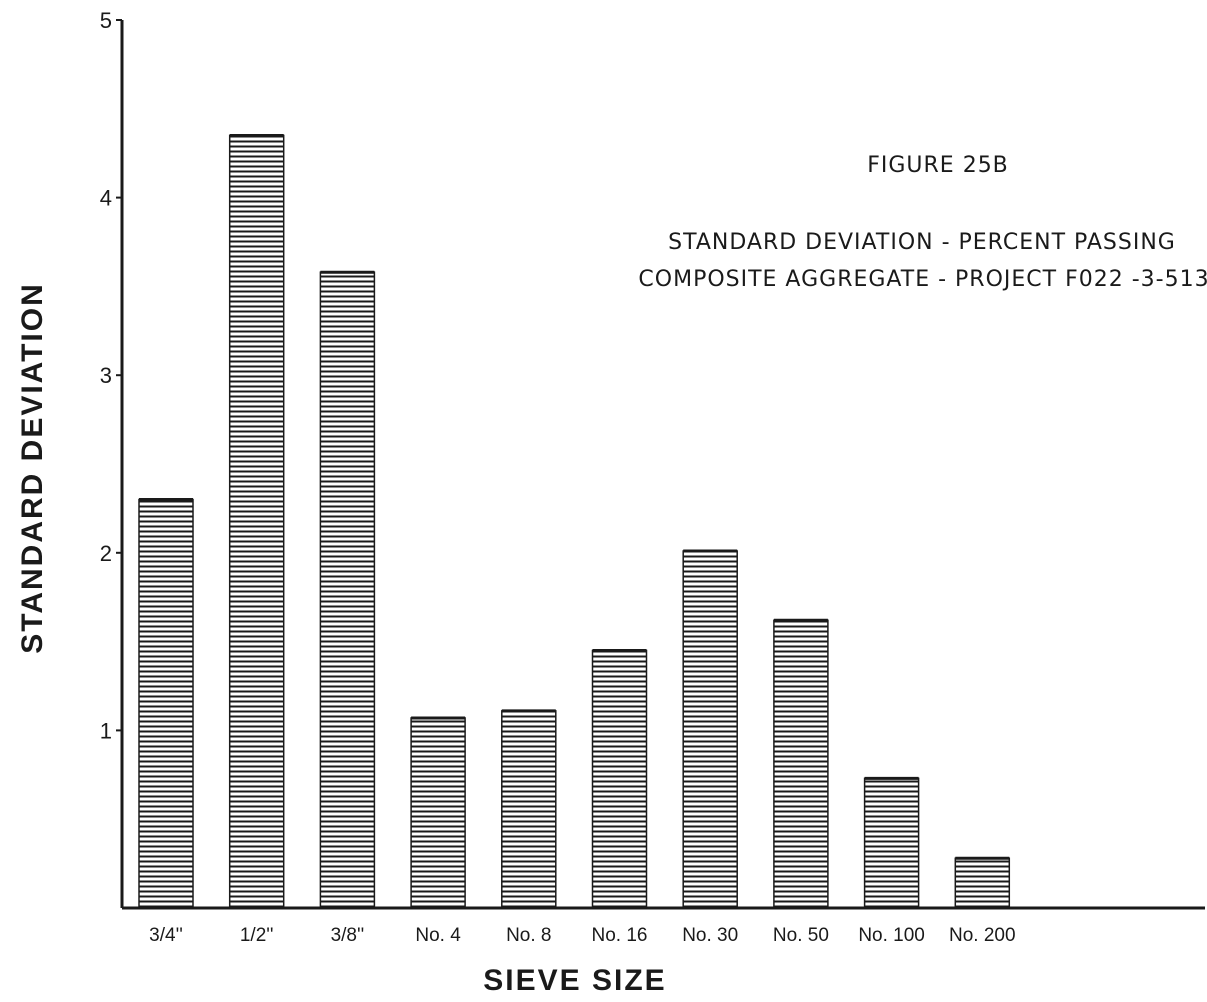  What do you see at coordinates (574, 980) in the screenshot?
I see `x-axis-title: SIEVE SIZE` at bounding box center [574, 980].